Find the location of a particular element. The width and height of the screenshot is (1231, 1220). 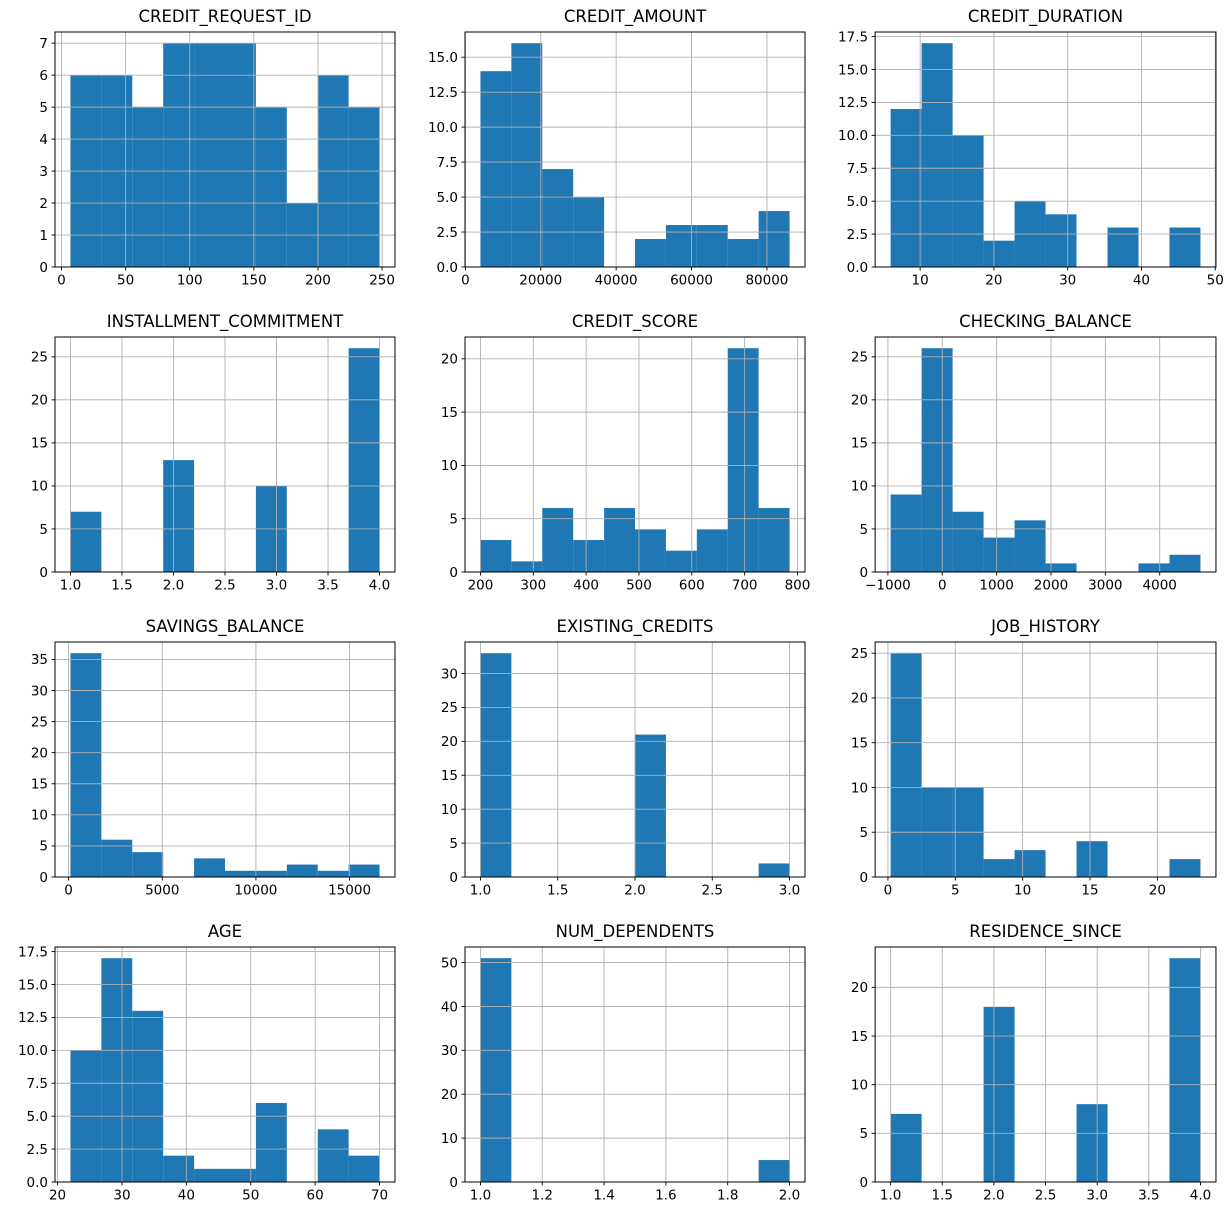

x-tick-label: 3.0 is located at coordinates (276, 586).